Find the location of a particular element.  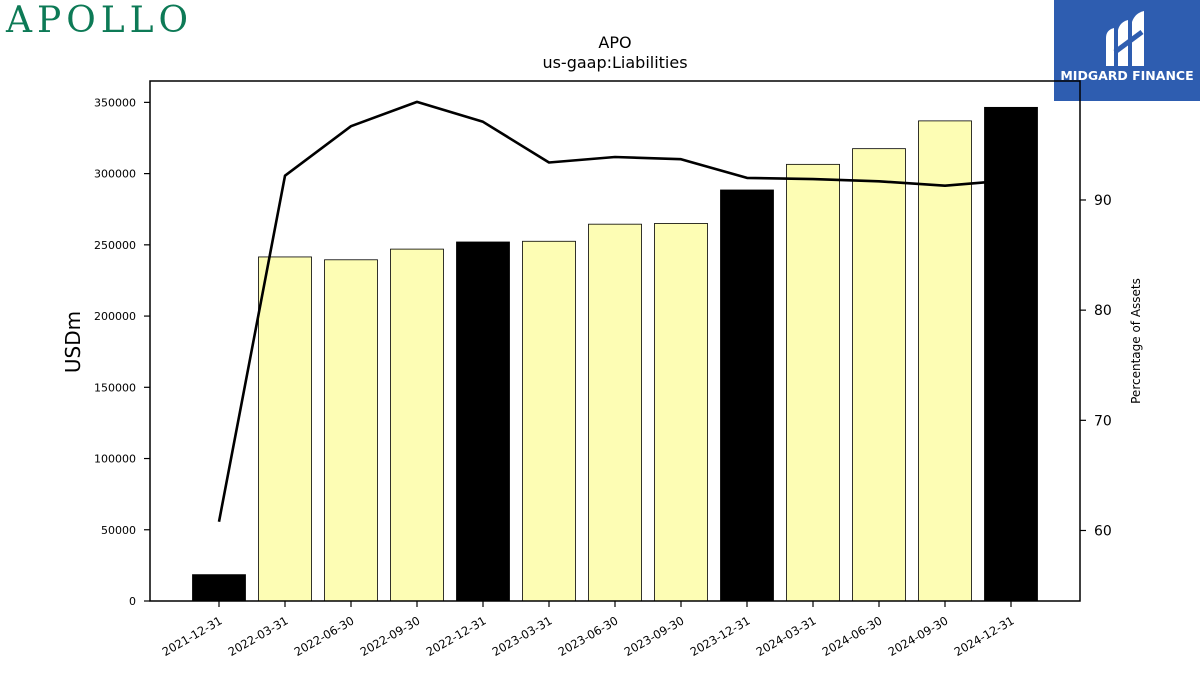

y-tick-label: 250000 is located at coordinates (115, 245).